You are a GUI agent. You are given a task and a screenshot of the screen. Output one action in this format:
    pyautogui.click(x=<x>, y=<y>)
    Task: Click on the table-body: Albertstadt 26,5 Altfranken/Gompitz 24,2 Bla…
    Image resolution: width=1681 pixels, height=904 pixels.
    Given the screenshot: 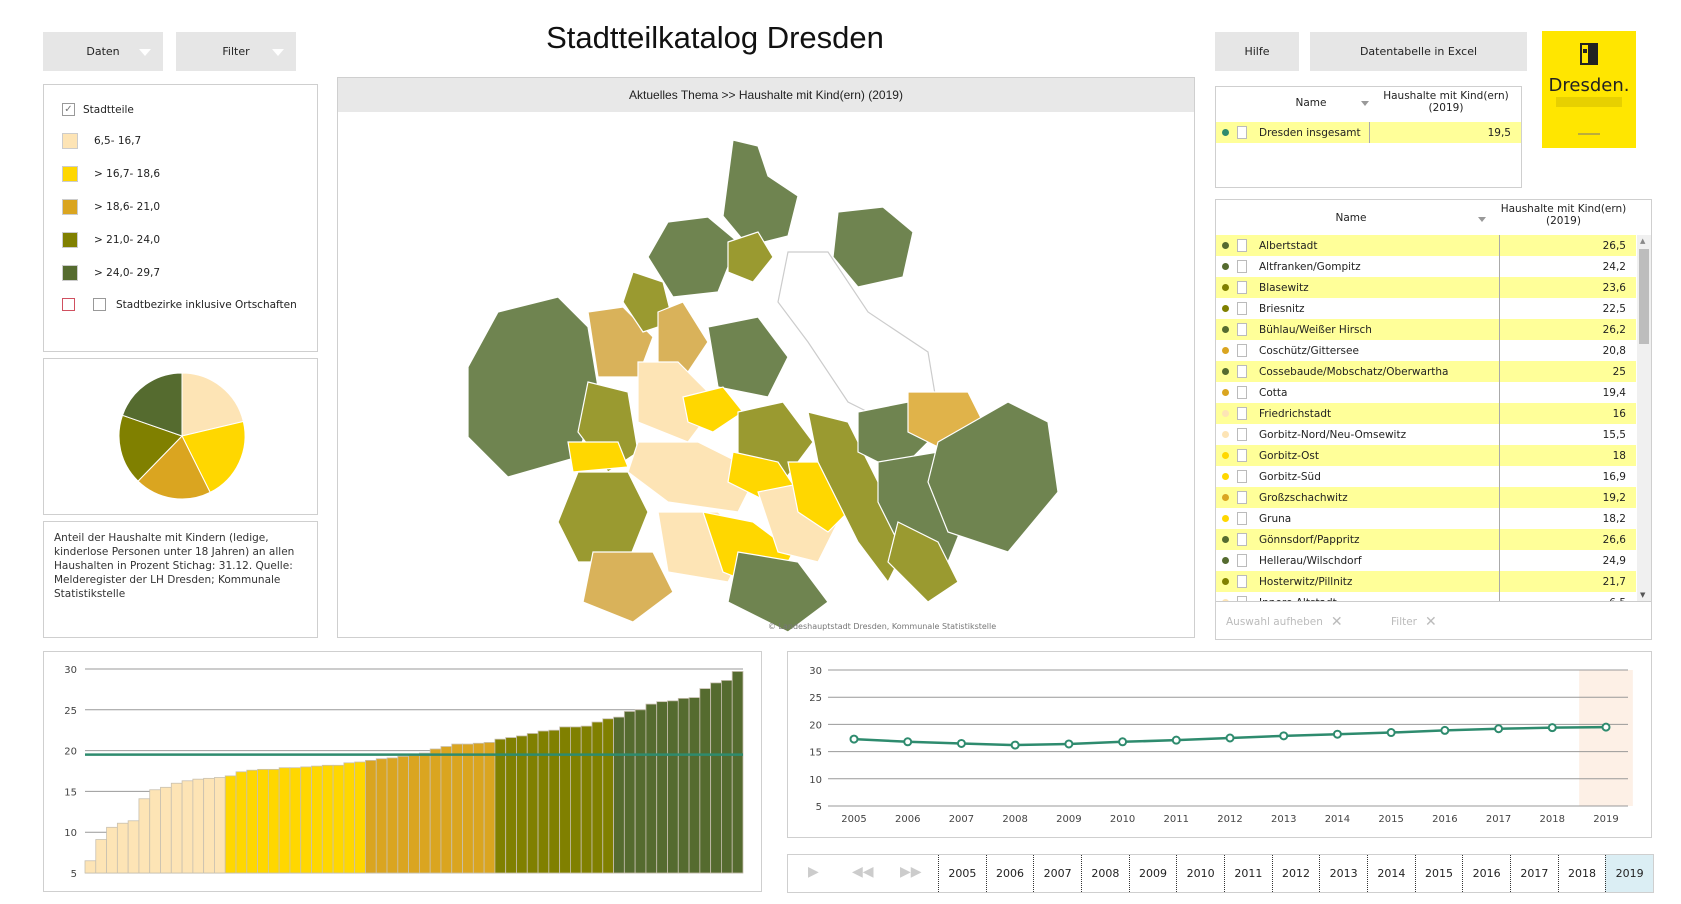 What is the action you would take?
    pyautogui.click(x=1426, y=418)
    